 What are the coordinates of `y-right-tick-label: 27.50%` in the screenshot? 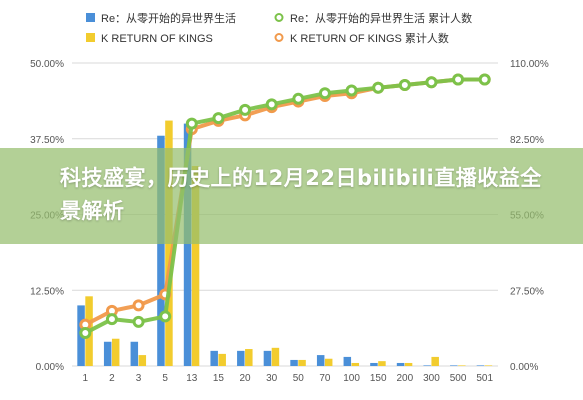 It's located at (527, 291).